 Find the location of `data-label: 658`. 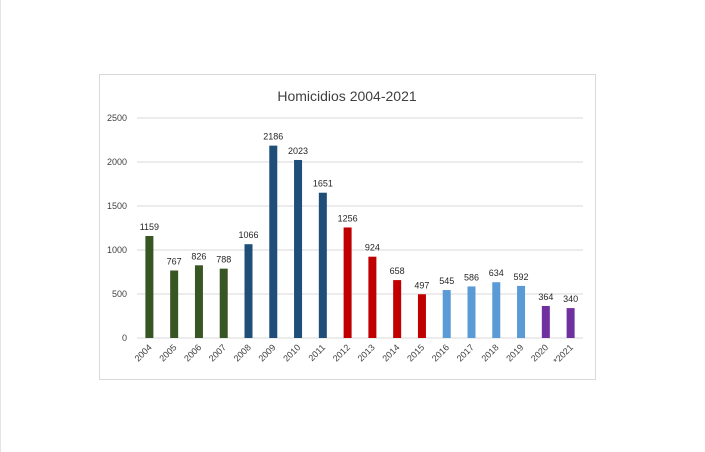

data-label: 658 is located at coordinates (397, 271).